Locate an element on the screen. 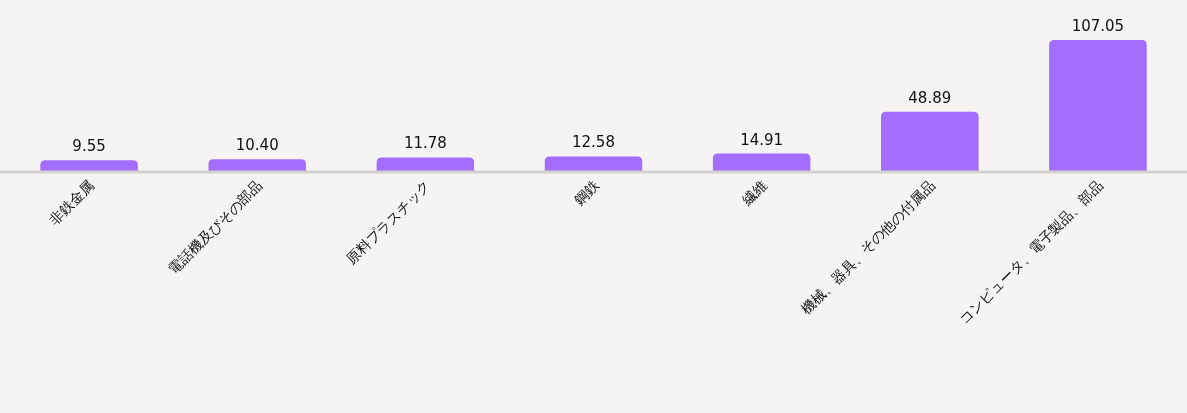  data-label: 14.91 is located at coordinates (762, 139).